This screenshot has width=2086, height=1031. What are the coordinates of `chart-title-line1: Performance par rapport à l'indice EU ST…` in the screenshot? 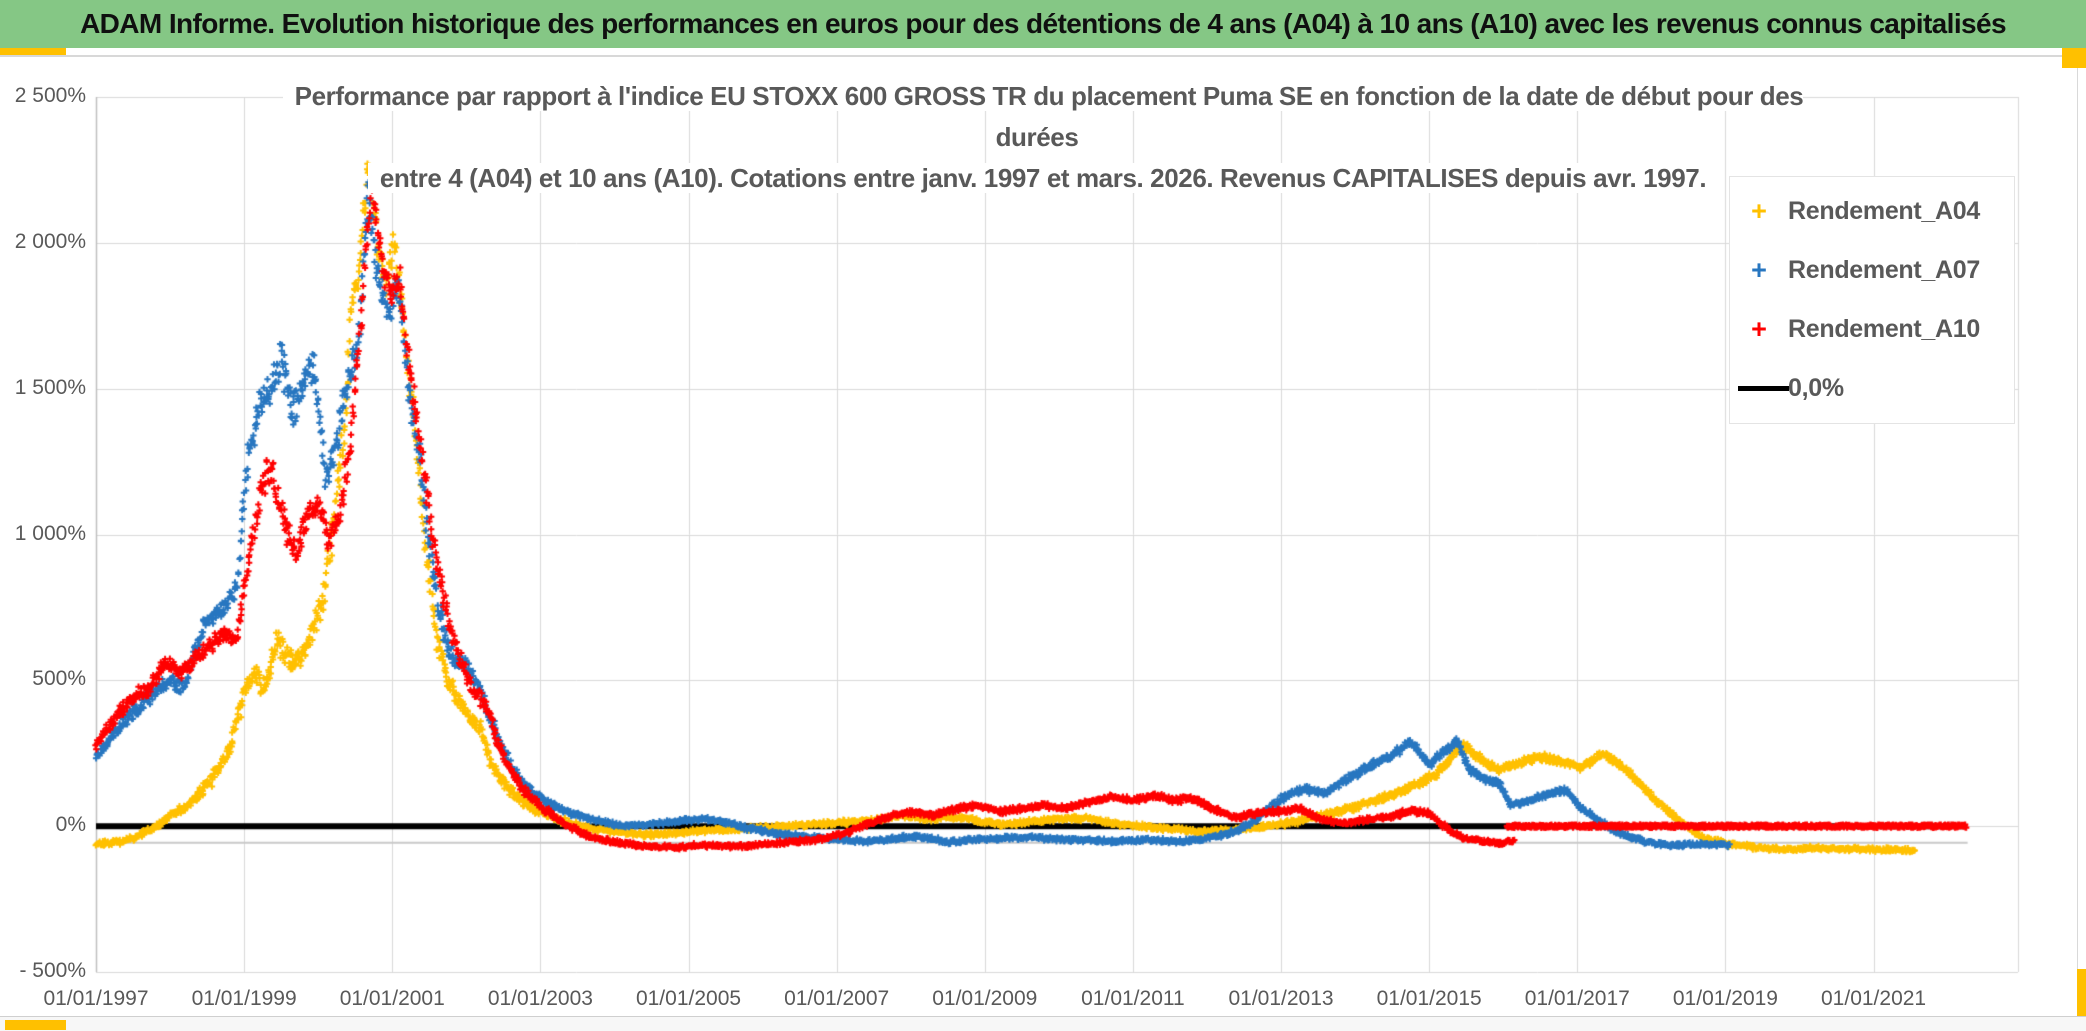 It's located at (1043, 116).